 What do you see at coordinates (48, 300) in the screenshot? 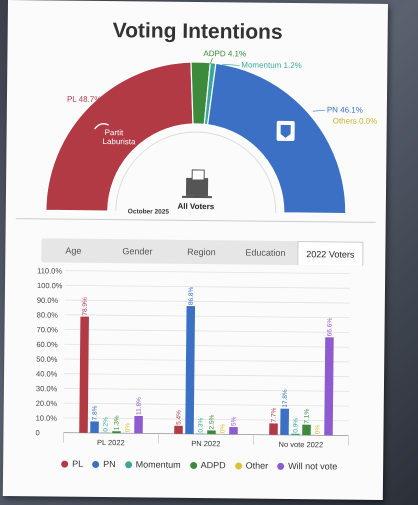
I see `y-tick-label: 90.0%` at bounding box center [48, 300].